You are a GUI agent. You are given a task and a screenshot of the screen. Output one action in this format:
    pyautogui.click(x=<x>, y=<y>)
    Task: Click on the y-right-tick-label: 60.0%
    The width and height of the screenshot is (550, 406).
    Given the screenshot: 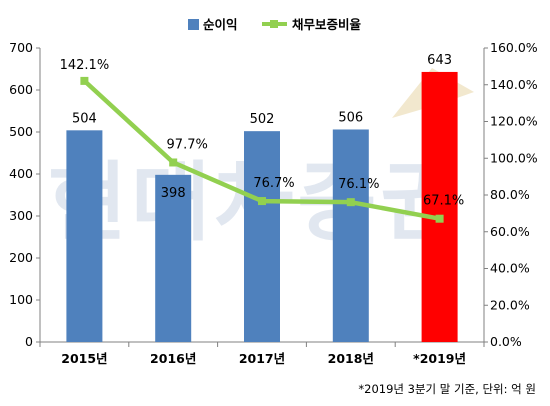 What is the action you would take?
    pyautogui.click(x=510, y=231)
    